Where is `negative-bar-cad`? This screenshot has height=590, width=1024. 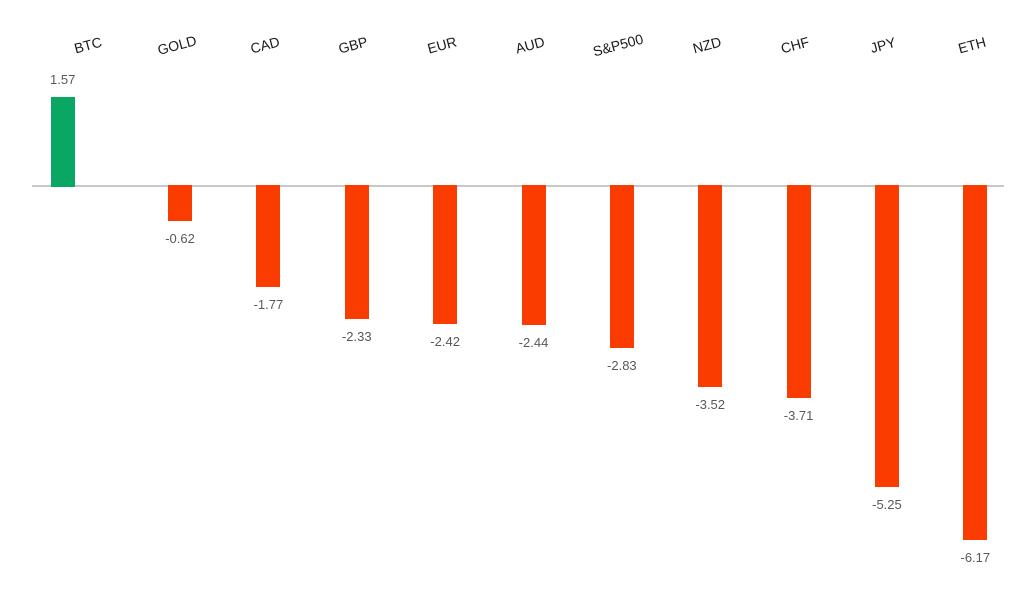 negative-bar-cad is located at coordinates (268, 236).